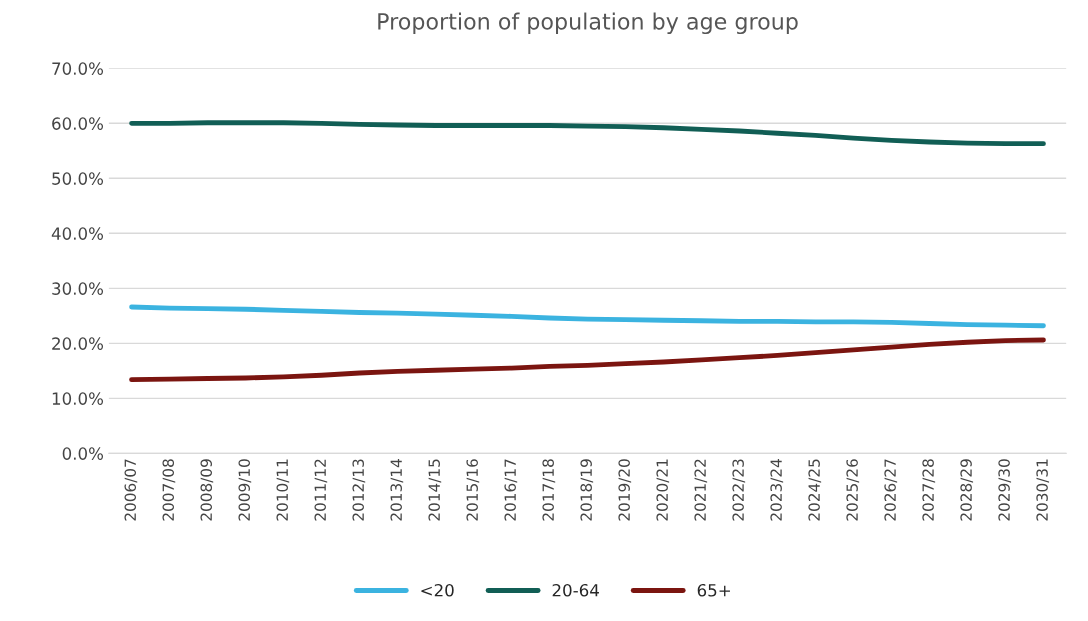 This screenshot has width=1088, height=621. Describe the element at coordinates (511, 490) in the screenshot. I see `x-tick-label: 2016/17` at that location.